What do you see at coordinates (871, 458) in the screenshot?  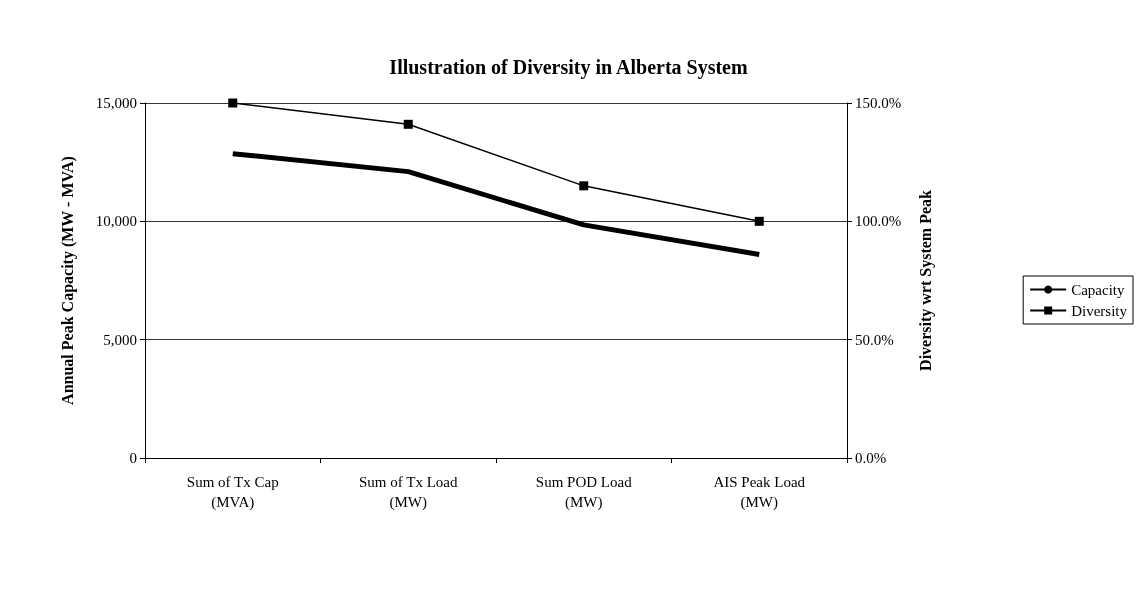 I see `y2-tick-label: 0.0%` at bounding box center [871, 458].